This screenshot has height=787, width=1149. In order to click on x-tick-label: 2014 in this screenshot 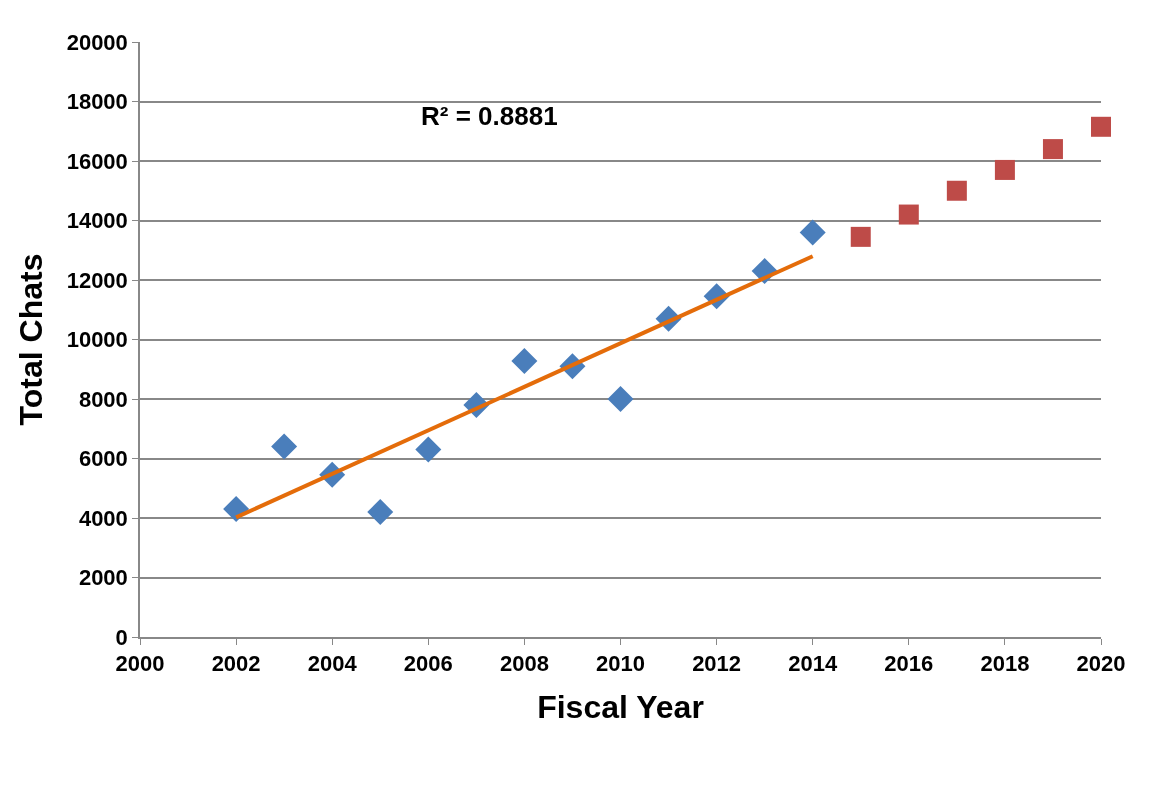, I will do `click(813, 664)`.